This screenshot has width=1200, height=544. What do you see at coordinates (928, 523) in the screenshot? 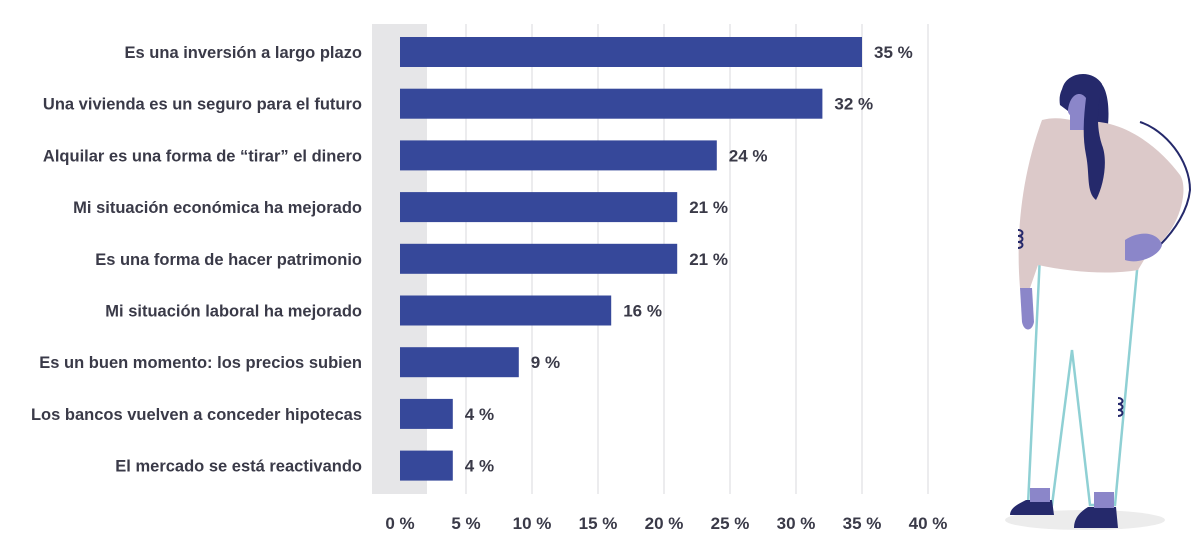
I see `x-tick-label: 40 %` at bounding box center [928, 523].